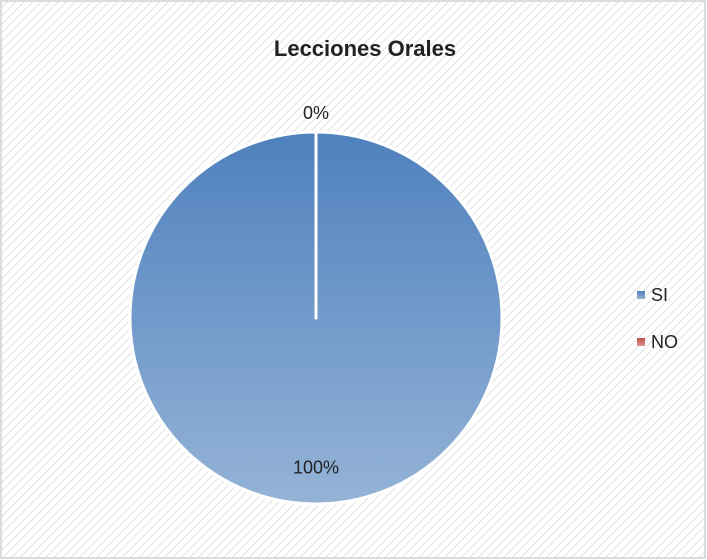 The height and width of the screenshot is (560, 707). I want to click on data-label: 100%, so click(316, 467).